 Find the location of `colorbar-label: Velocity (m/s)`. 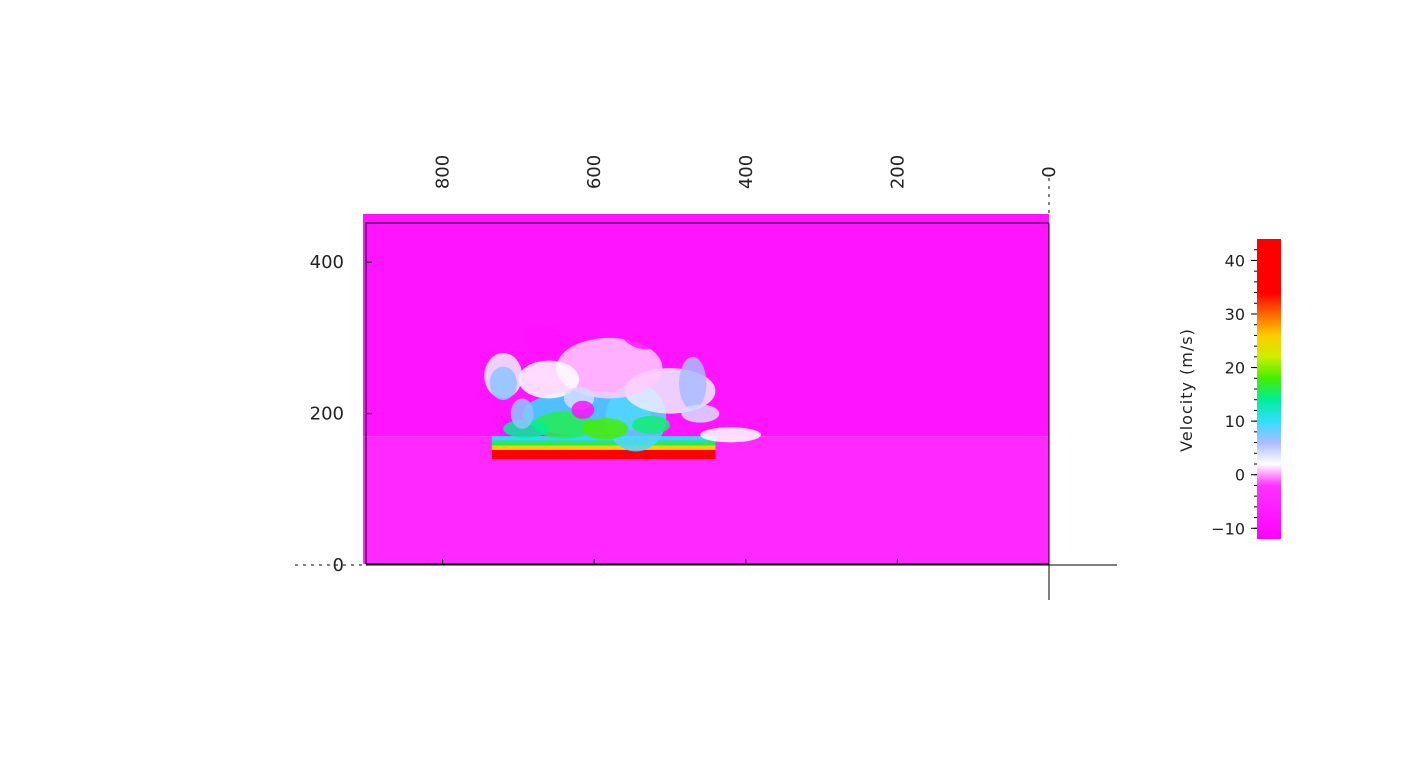

colorbar-label: Velocity (m/s) is located at coordinates (1186, 390).